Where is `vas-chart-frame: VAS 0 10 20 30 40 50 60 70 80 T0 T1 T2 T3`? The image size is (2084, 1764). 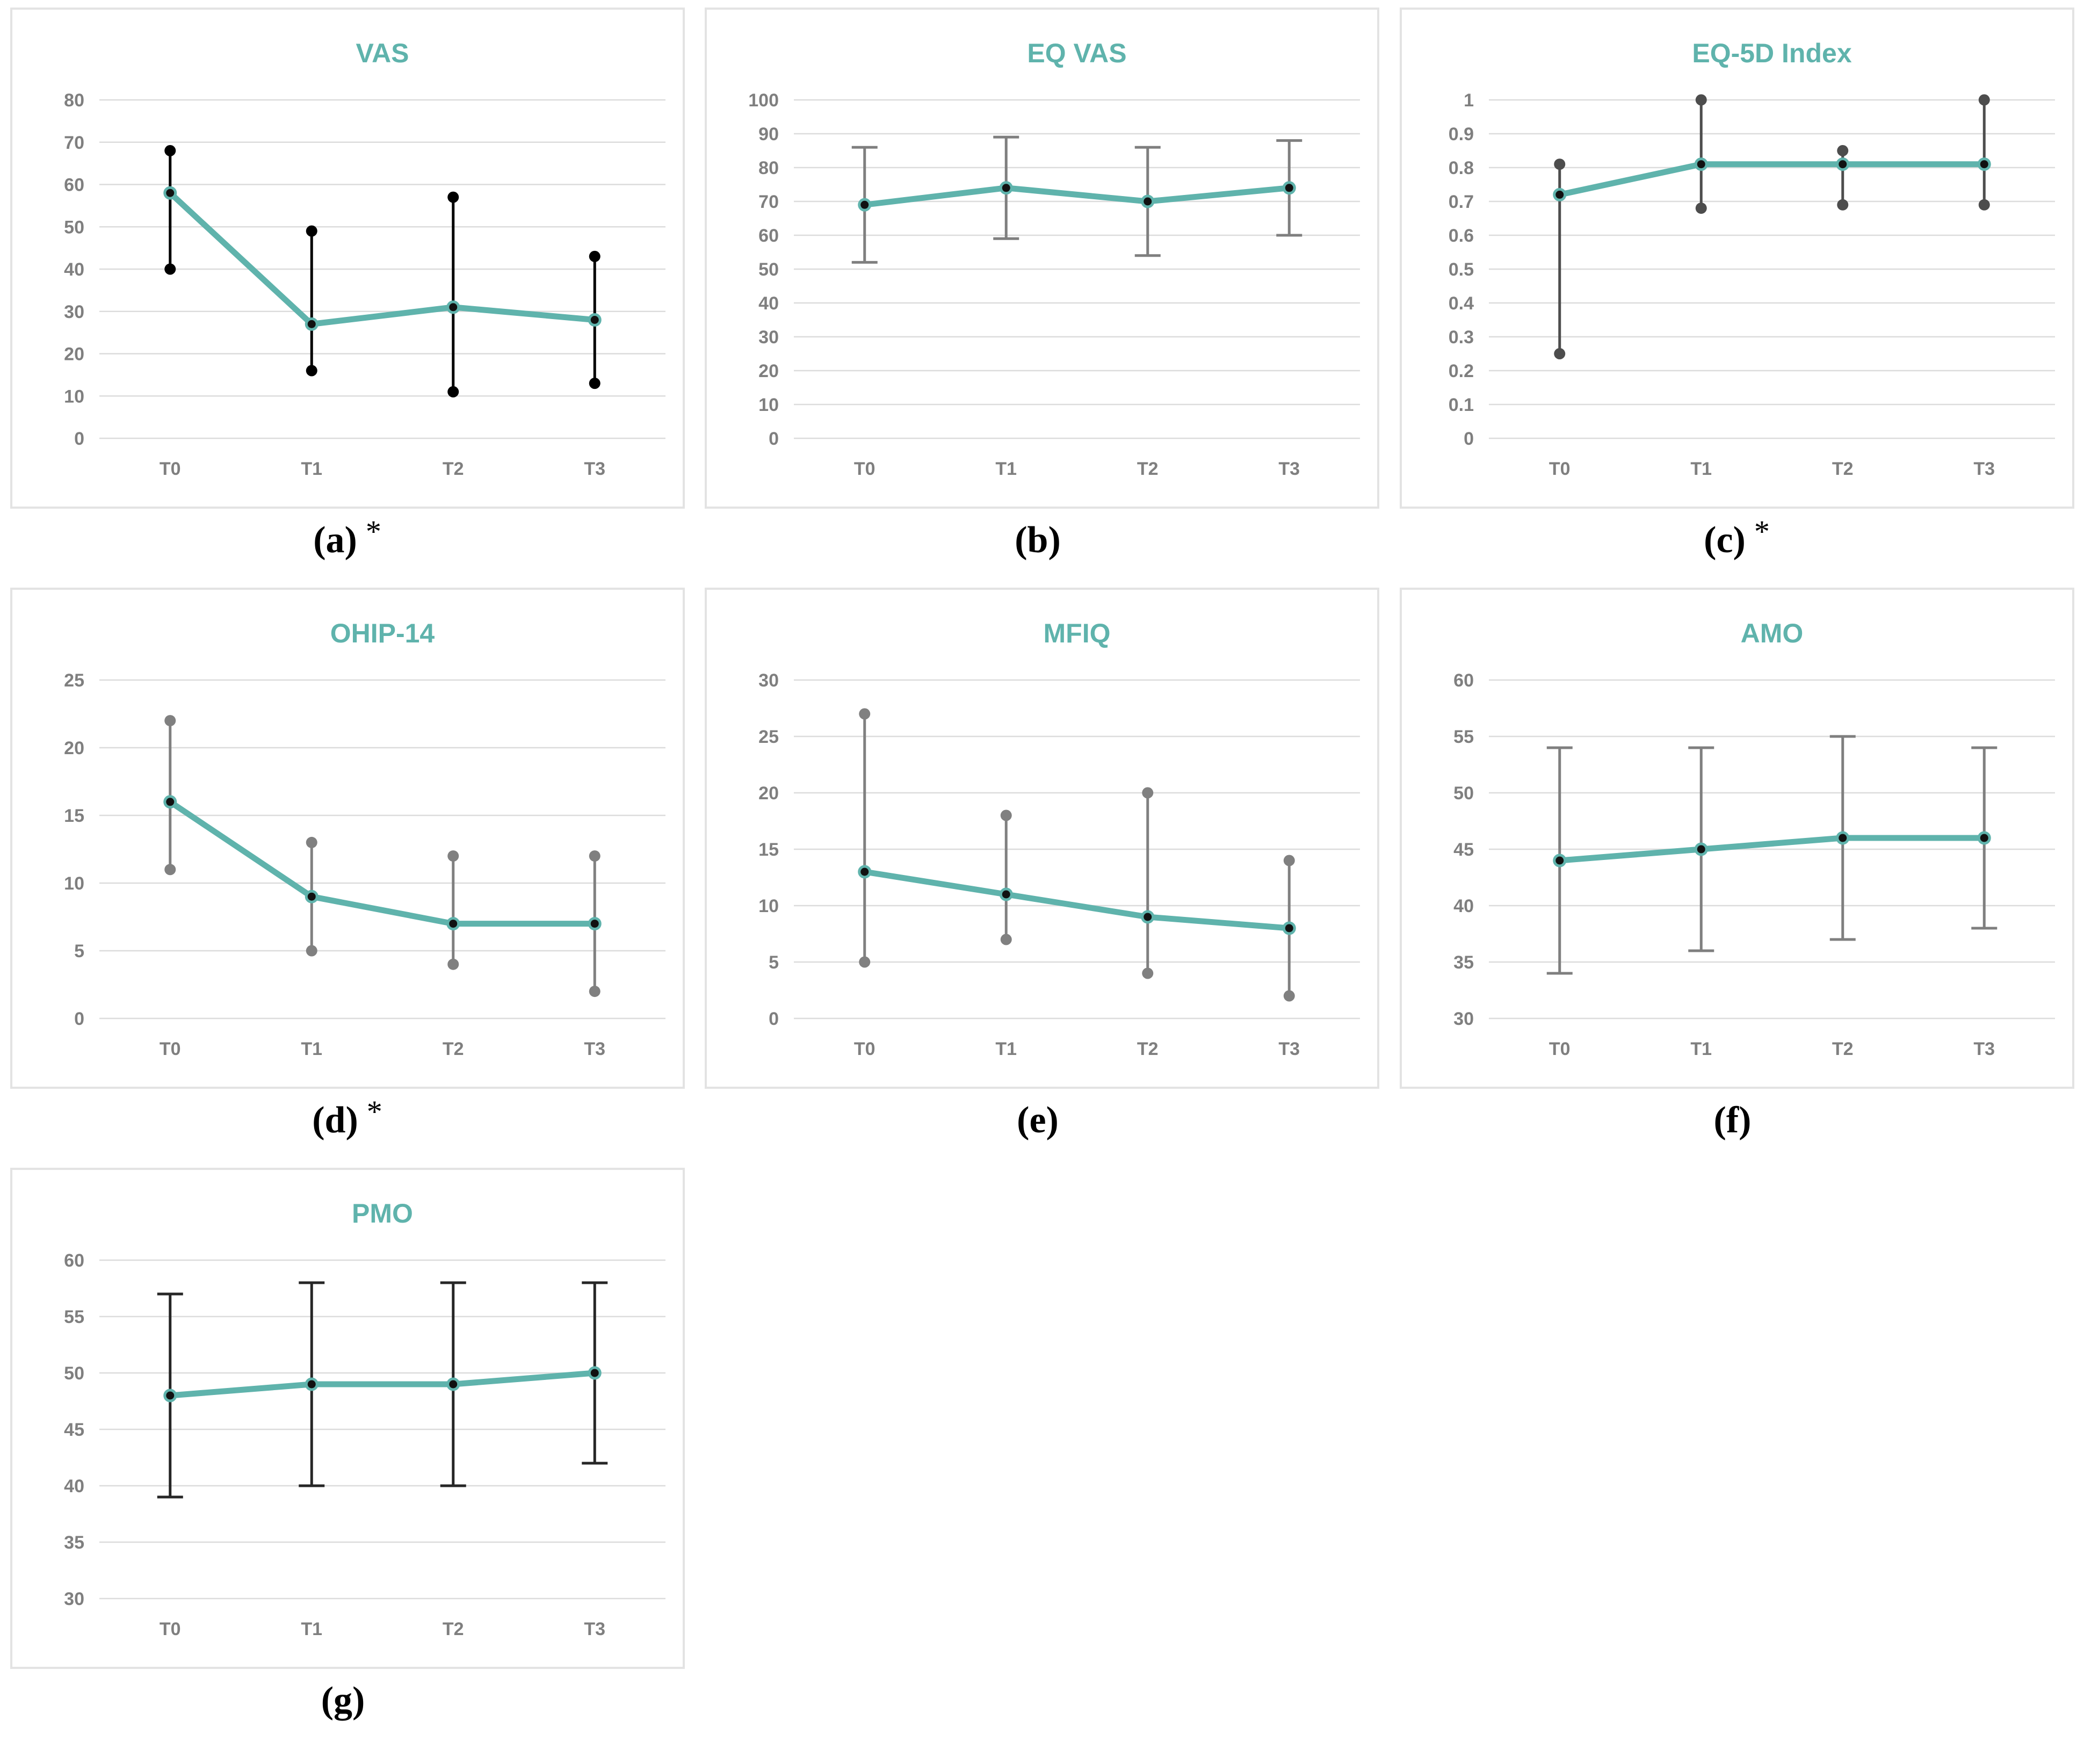
vas-chart-frame: VAS 0 10 20 30 40 50 60 70 80 T0 T1 T2 T3 is located at coordinates (347, 258).